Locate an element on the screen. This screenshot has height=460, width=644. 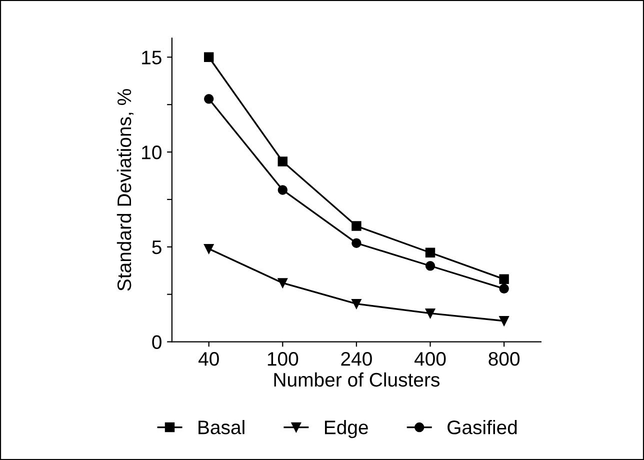
x-tick-label: 400 is located at coordinates (430, 359).